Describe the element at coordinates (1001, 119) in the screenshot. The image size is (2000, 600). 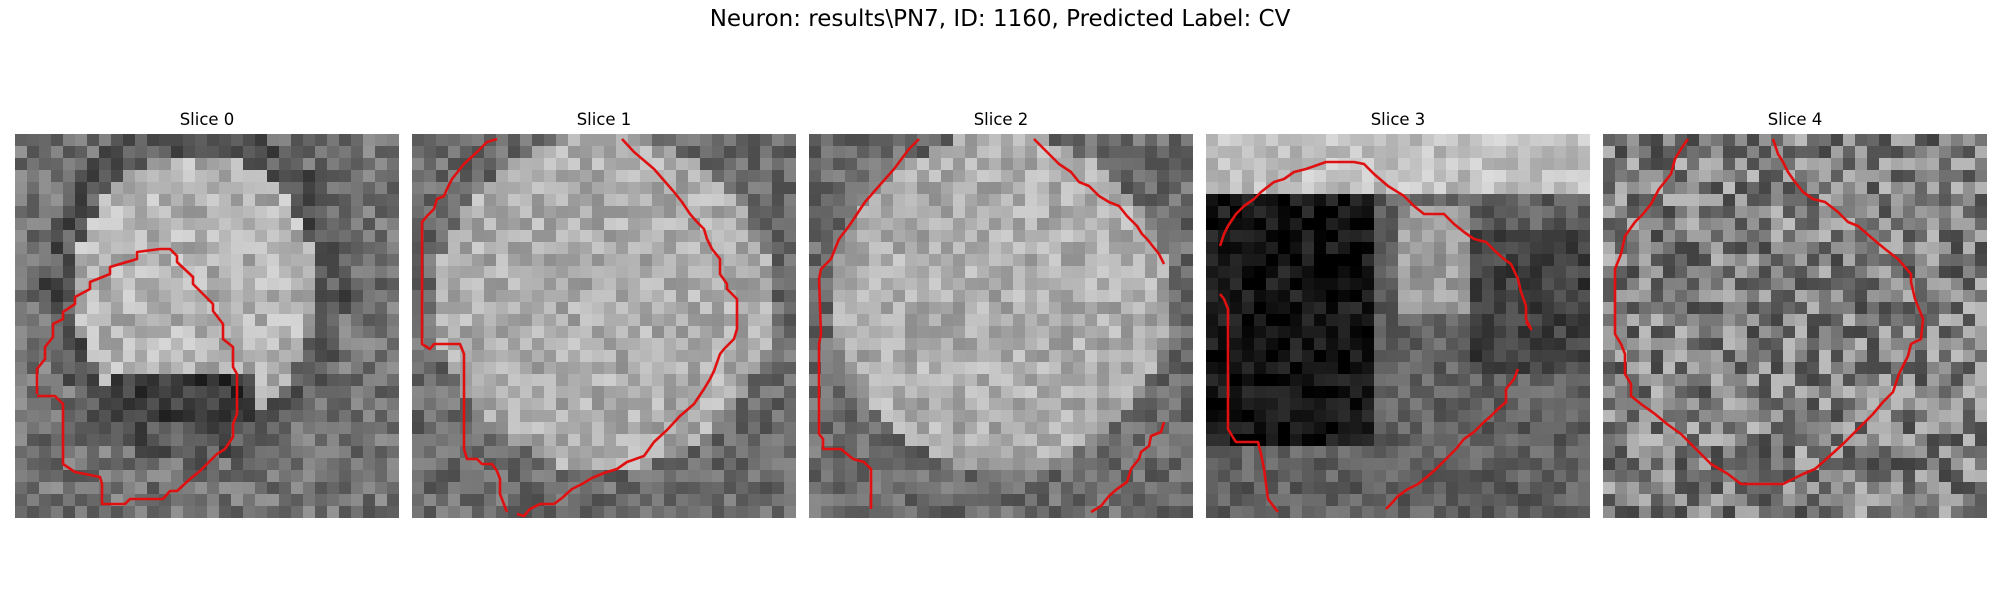
I see `slice-title-2: Slice 2` at that location.